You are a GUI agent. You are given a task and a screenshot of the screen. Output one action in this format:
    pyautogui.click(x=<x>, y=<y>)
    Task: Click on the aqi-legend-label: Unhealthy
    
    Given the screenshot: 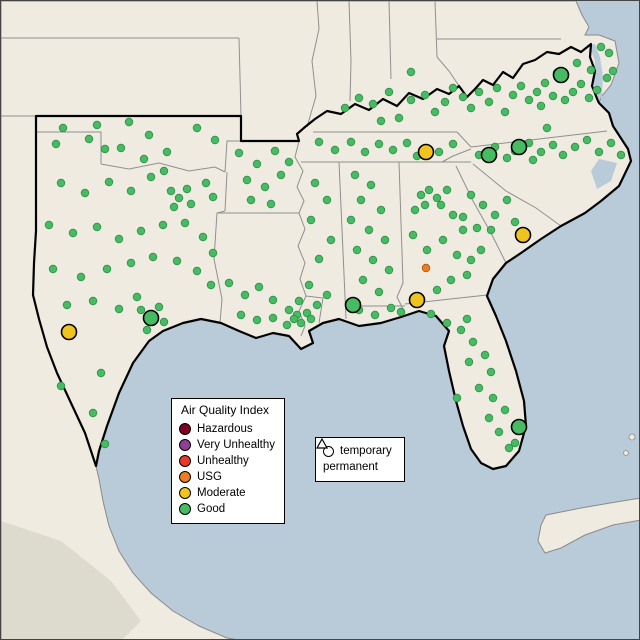 What is the action you would take?
    pyautogui.click(x=223, y=460)
    